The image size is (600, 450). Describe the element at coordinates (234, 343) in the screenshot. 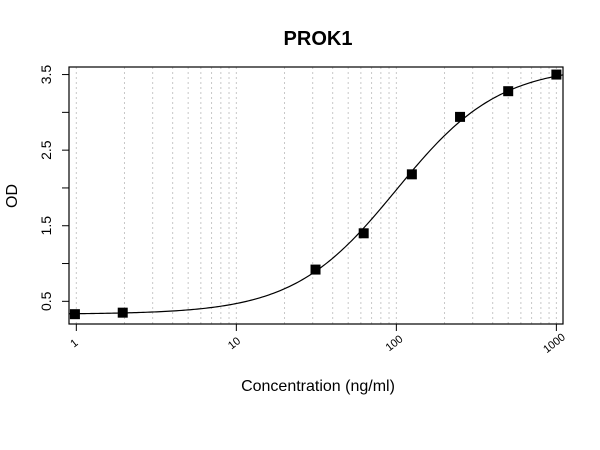

I see `x-tick-label: 10` at that location.